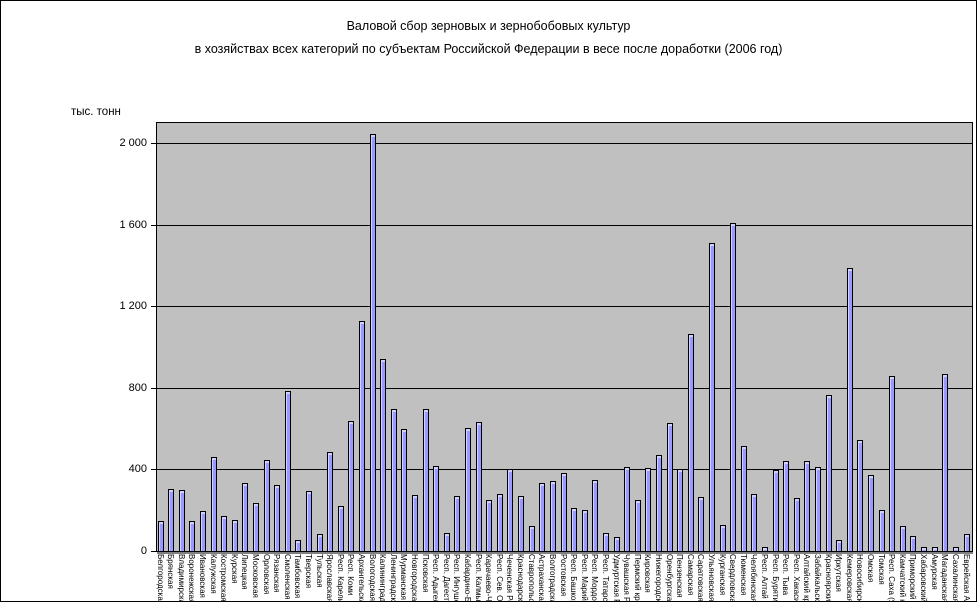  What do you see at coordinates (520, 578) in the screenshot?
I see `x-category-label: Краснодарский край` at bounding box center [520, 578].